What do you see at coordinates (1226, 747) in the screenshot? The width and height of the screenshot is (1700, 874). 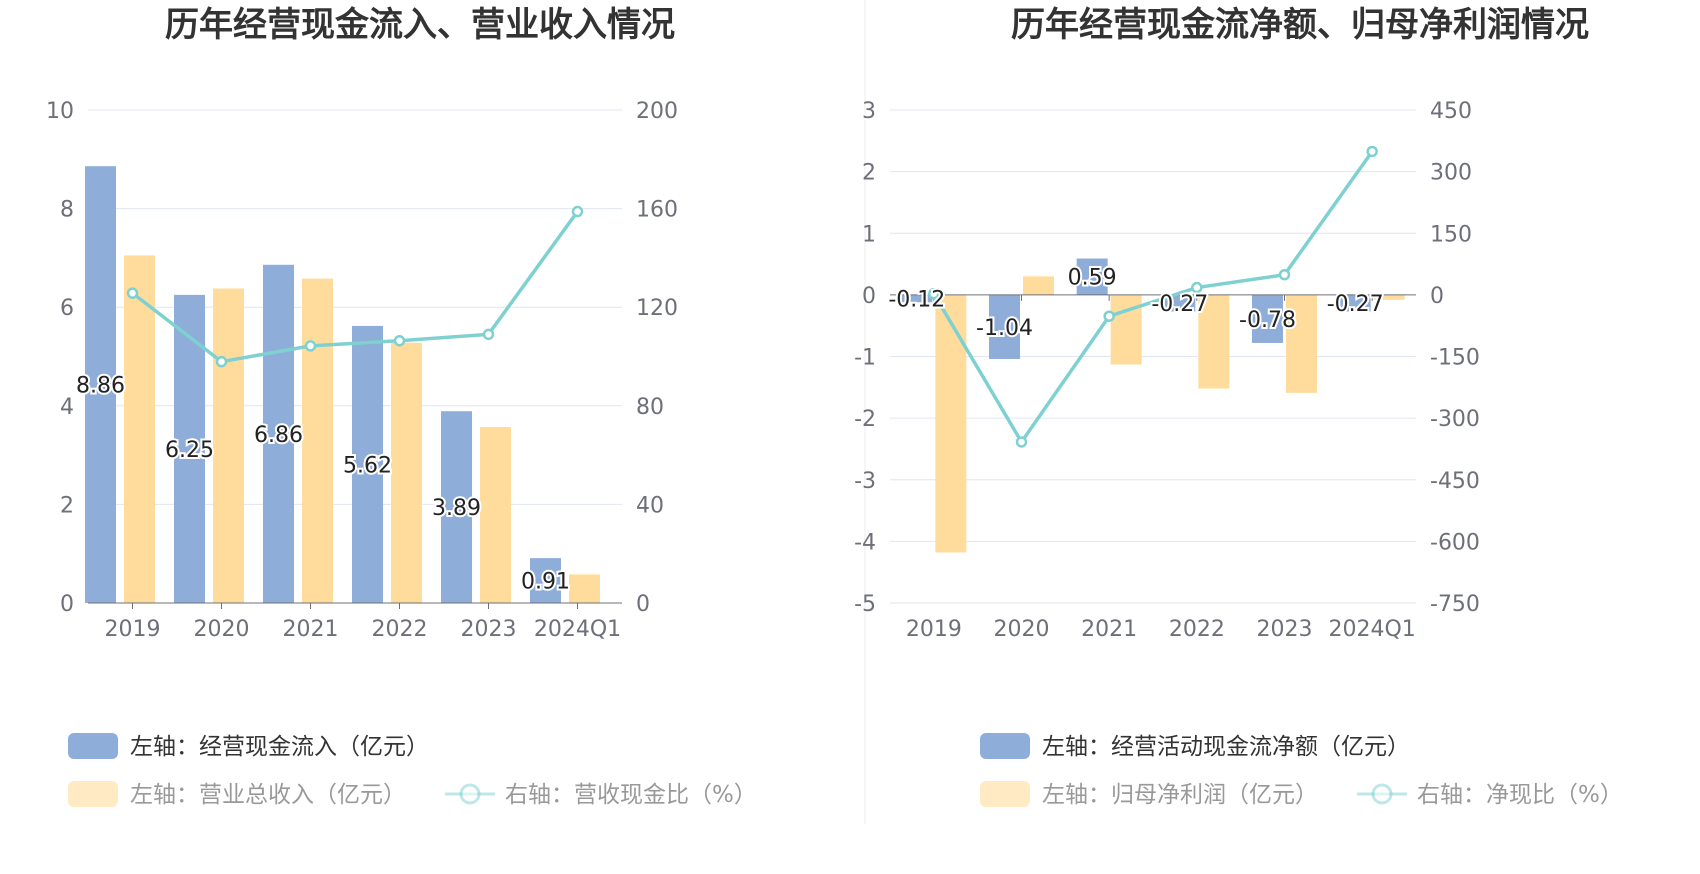 I see `legend-label: 左轴：经营活动现金流净额（亿元）` at bounding box center [1226, 747].